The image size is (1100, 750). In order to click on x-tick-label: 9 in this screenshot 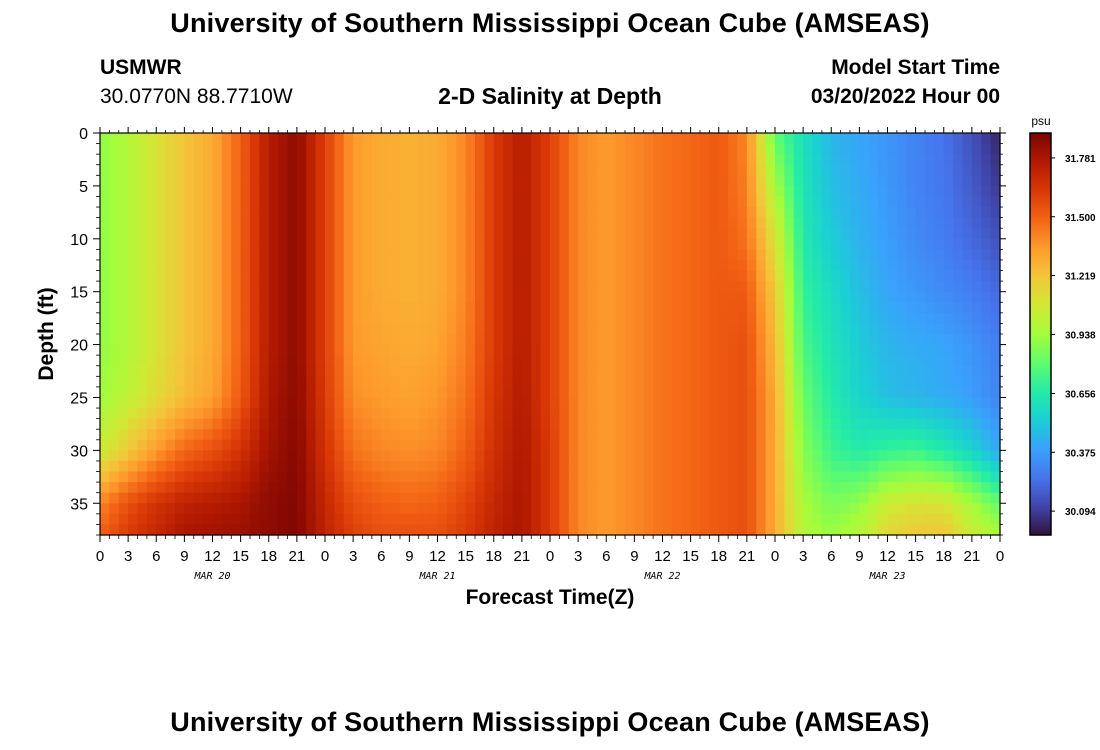, I will do `click(859, 556)`.